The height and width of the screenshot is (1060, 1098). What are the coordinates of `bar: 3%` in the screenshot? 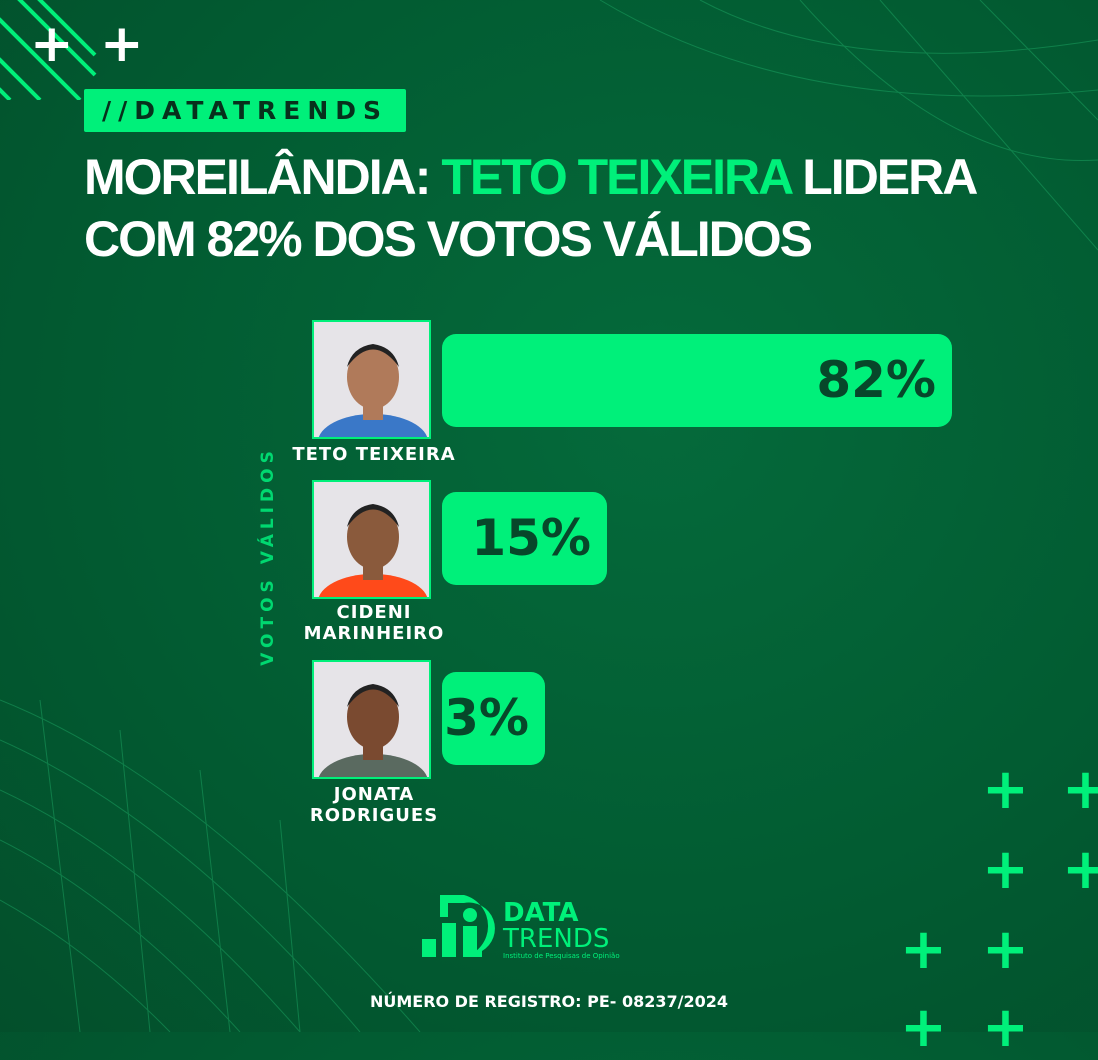 It's located at (493, 718).